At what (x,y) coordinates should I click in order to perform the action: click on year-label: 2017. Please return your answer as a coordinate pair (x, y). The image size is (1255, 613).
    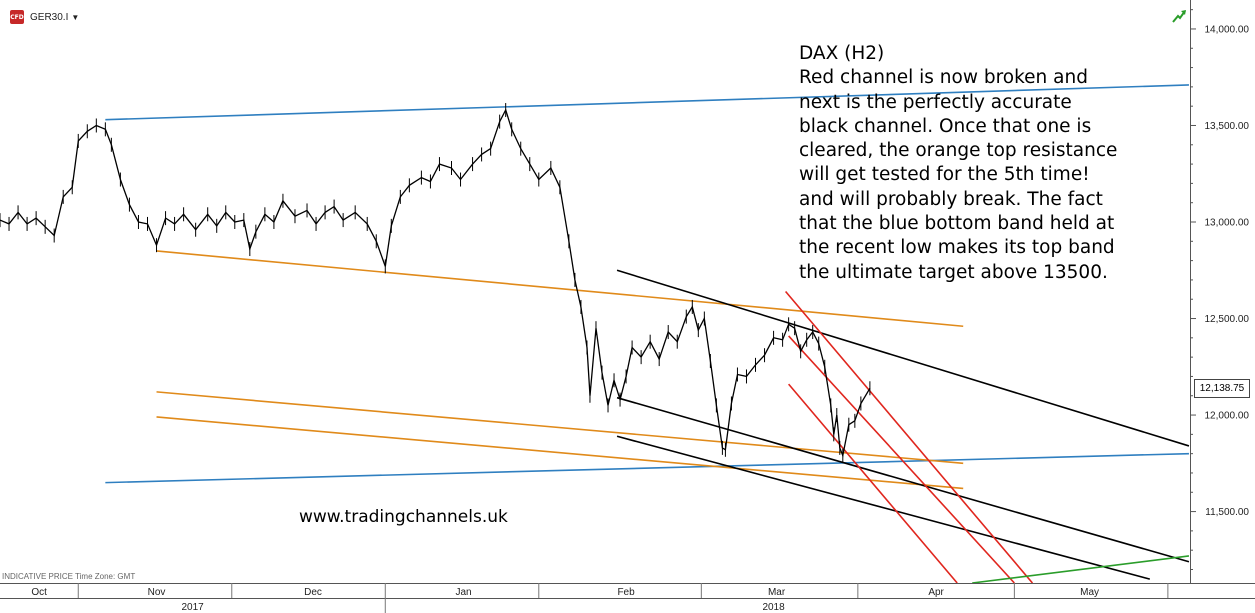
    Looking at the image, I should click on (193, 607).